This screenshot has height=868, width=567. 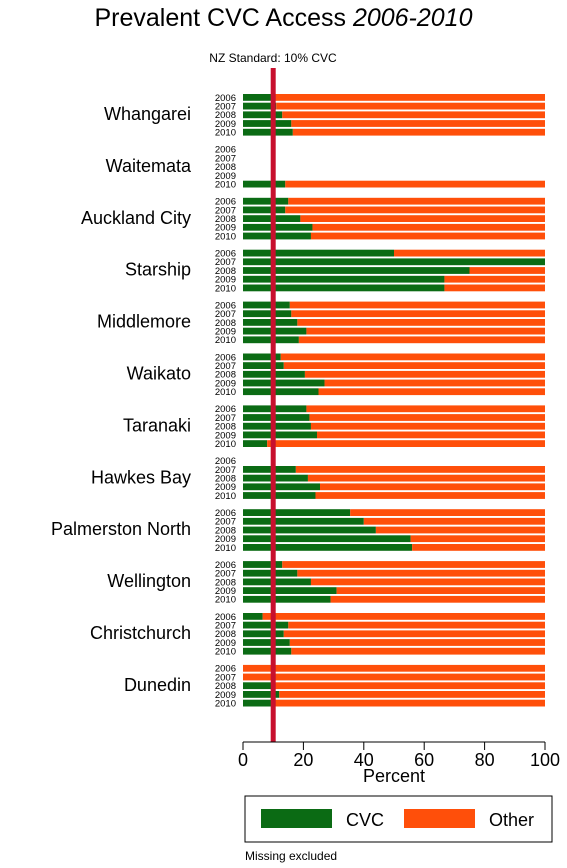 What do you see at coordinates (303, 760) in the screenshot?
I see `x-tick-label: 20` at bounding box center [303, 760].